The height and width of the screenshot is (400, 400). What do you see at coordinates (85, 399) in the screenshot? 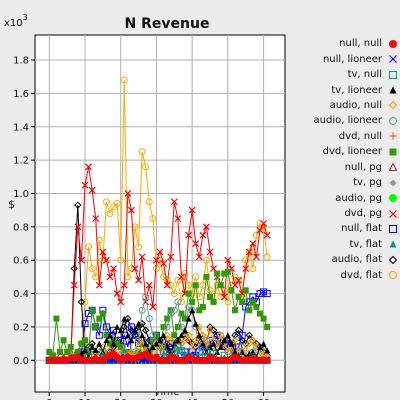
I see `x-tick-label: 10` at bounding box center [85, 399].